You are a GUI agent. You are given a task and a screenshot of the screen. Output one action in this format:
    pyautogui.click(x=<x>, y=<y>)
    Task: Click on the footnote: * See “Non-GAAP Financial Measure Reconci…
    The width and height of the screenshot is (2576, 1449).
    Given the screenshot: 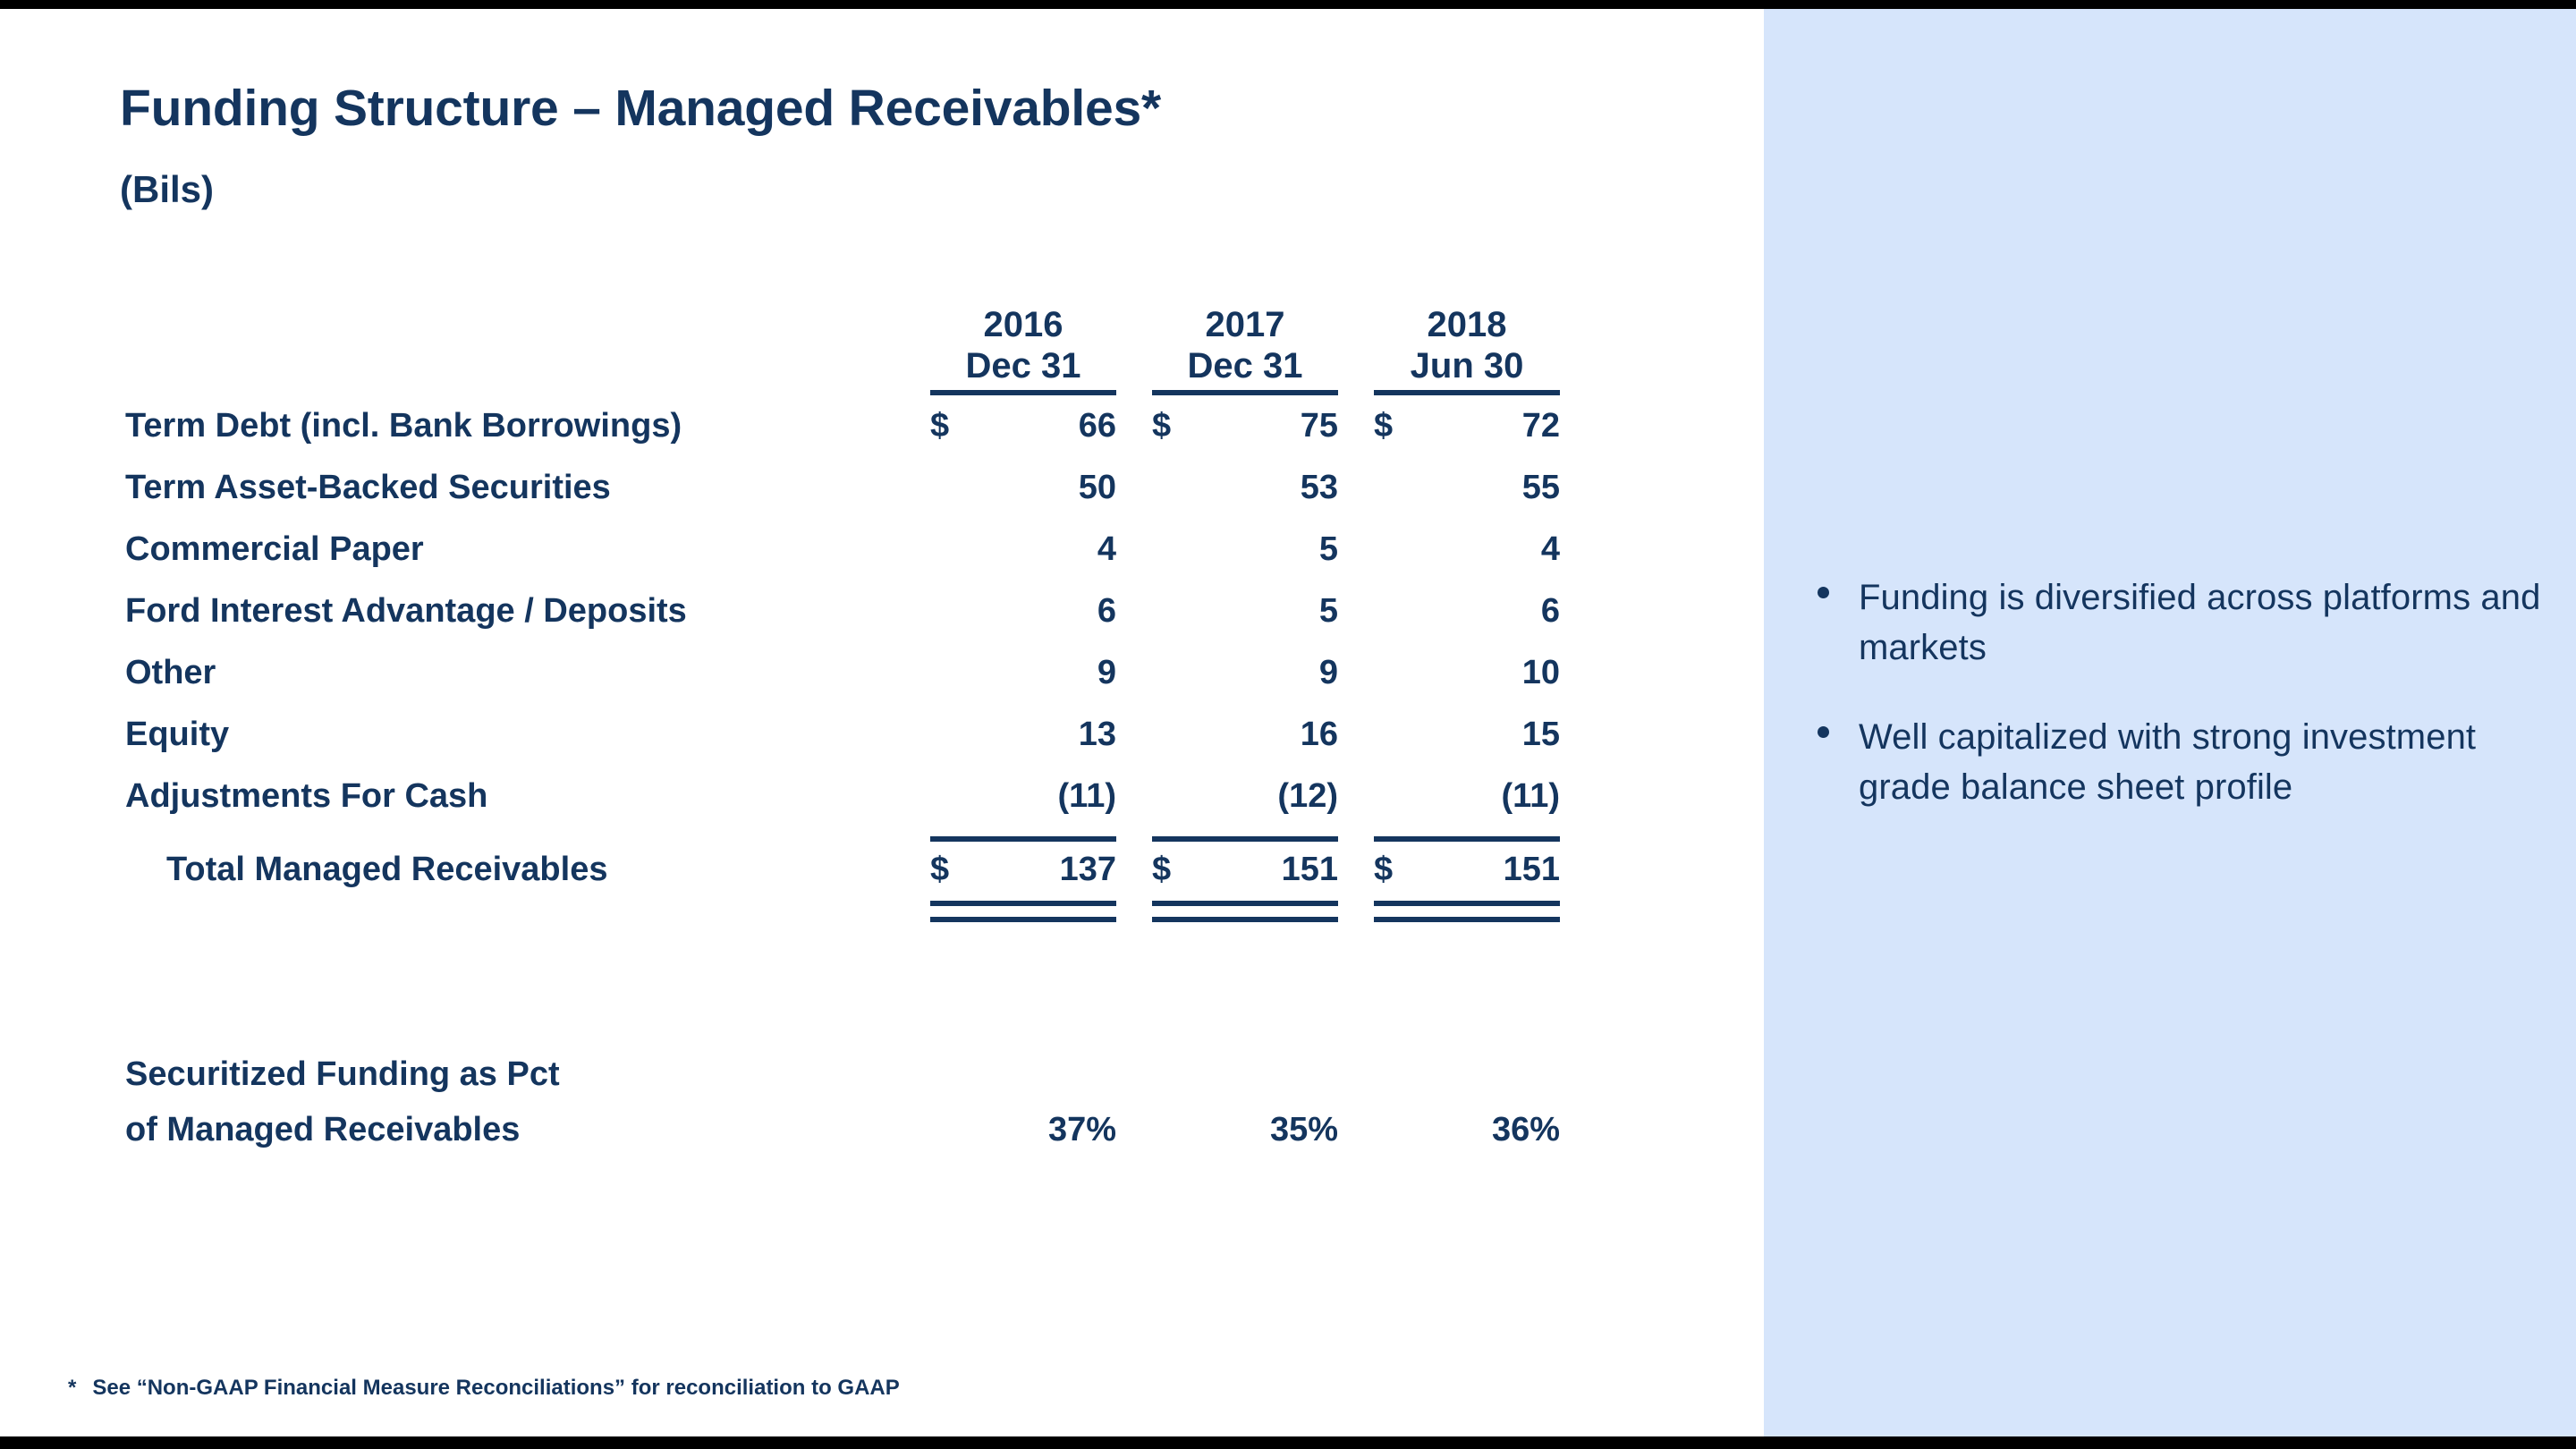 What is the action you would take?
    pyautogui.click(x=484, y=1388)
    